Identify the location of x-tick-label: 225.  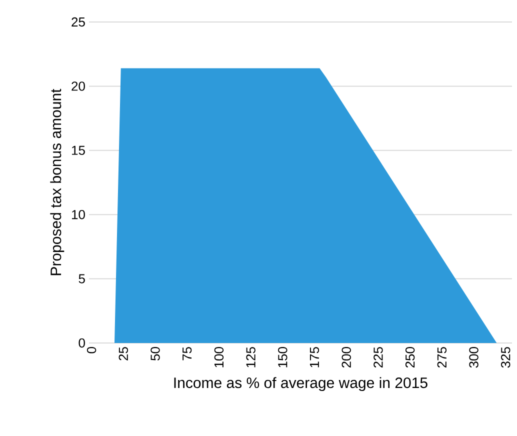
(378, 357).